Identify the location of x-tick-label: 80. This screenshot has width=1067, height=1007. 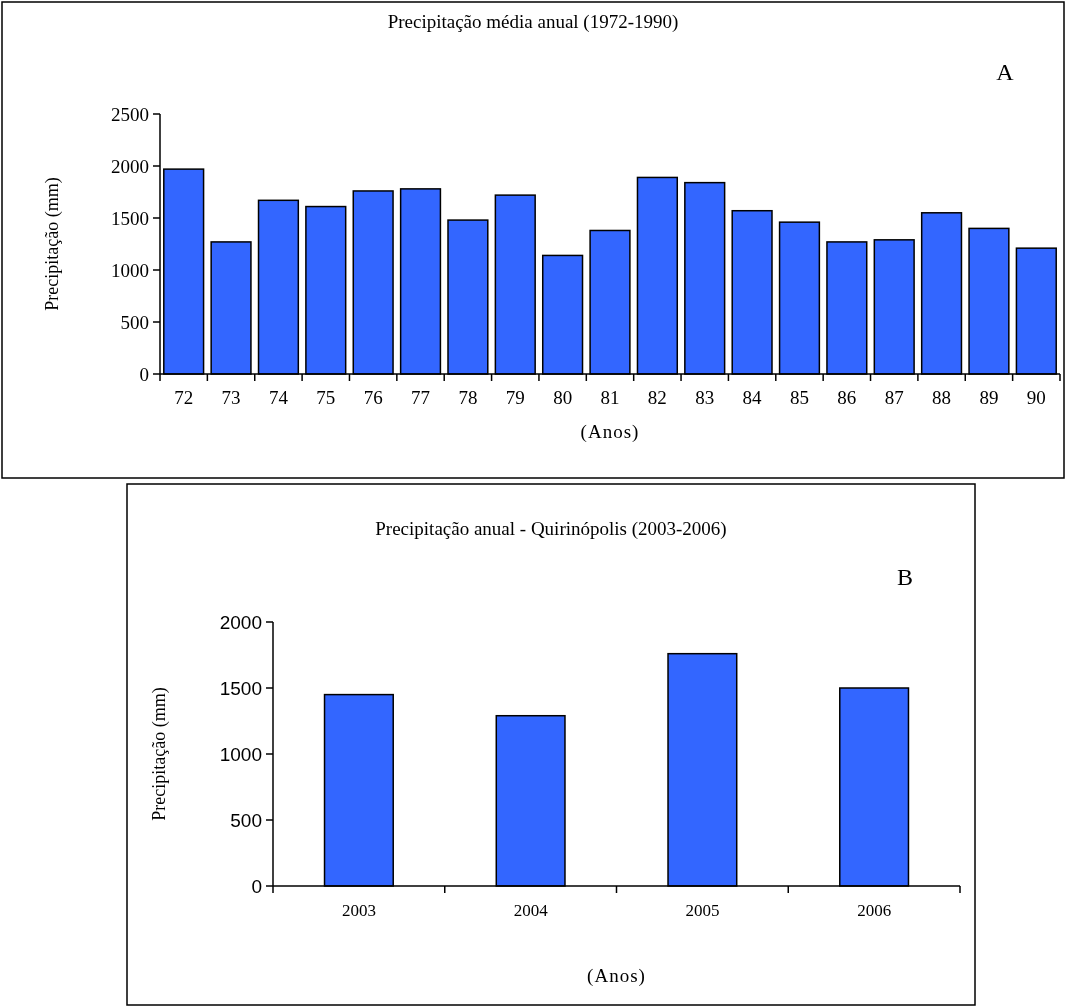
(563, 397).